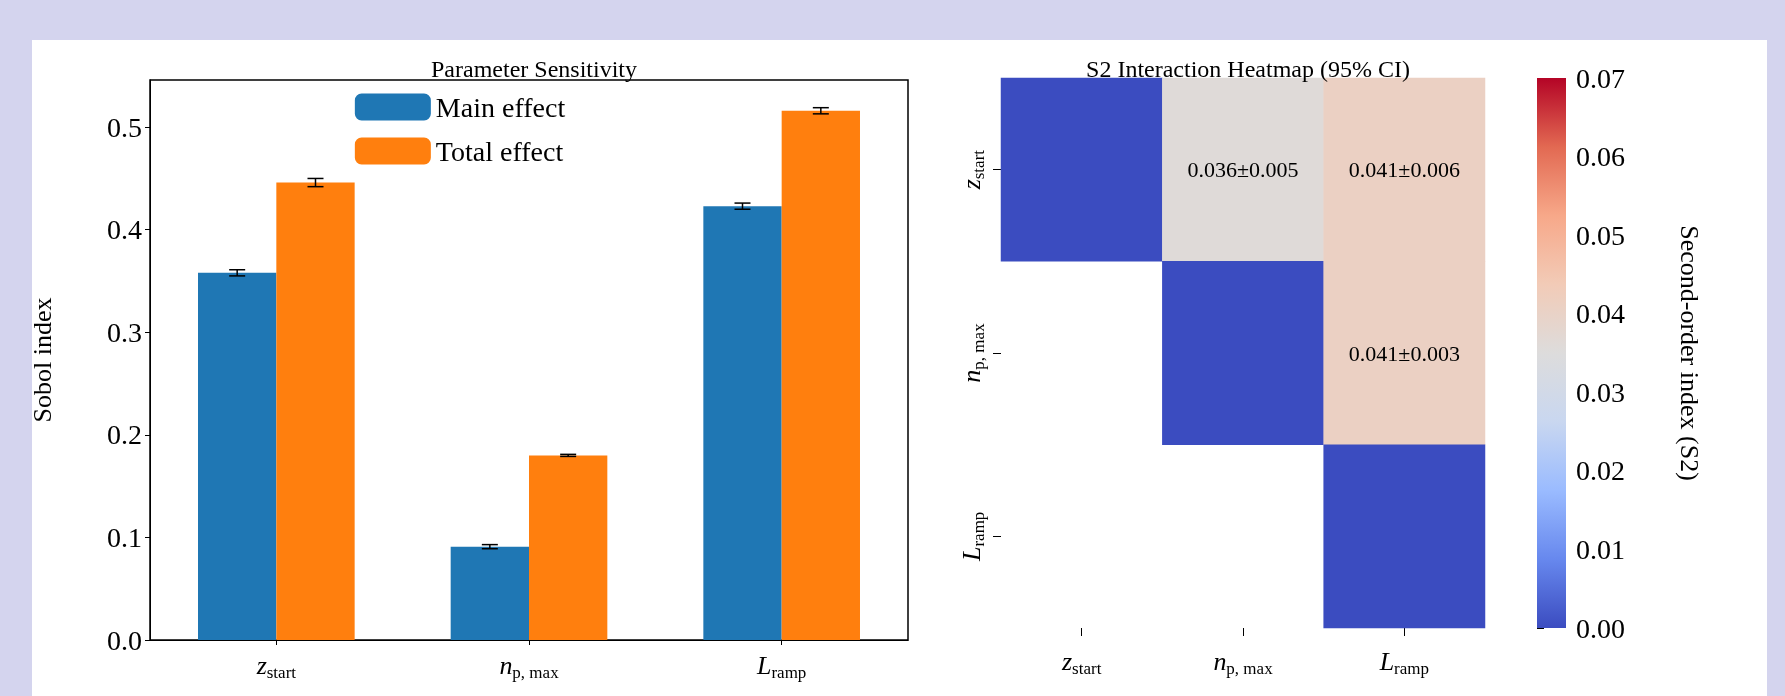  Describe the element at coordinates (1600, 157) in the screenshot. I see `color-bar-label: 0.06` at that location.